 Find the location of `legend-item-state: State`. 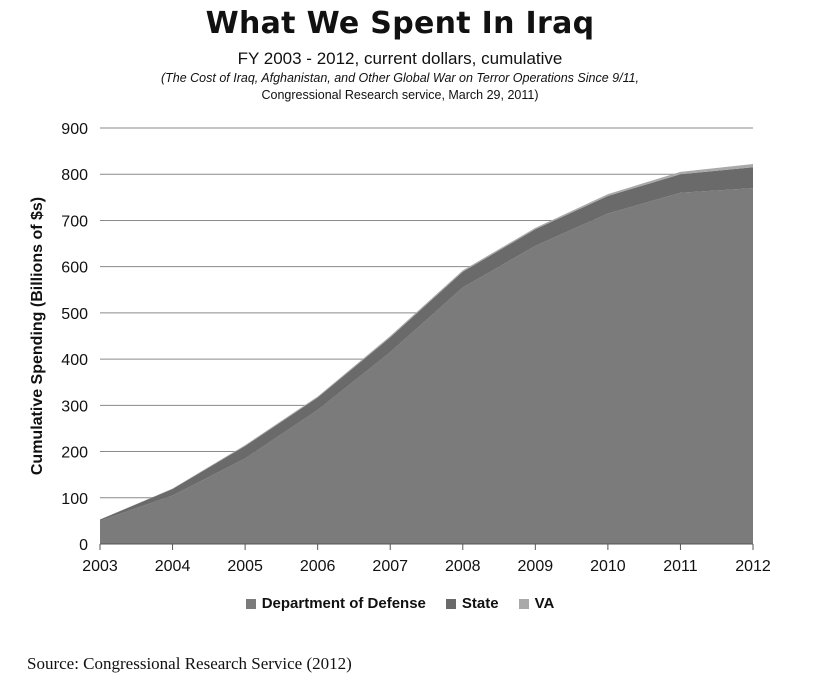

legend-item-state: State is located at coordinates (472, 603).